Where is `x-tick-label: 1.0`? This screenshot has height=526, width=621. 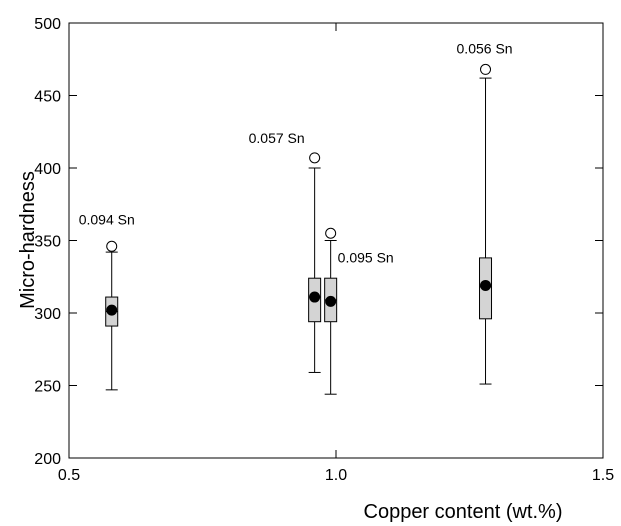
x-tick-label: 1.0 is located at coordinates (336, 475).